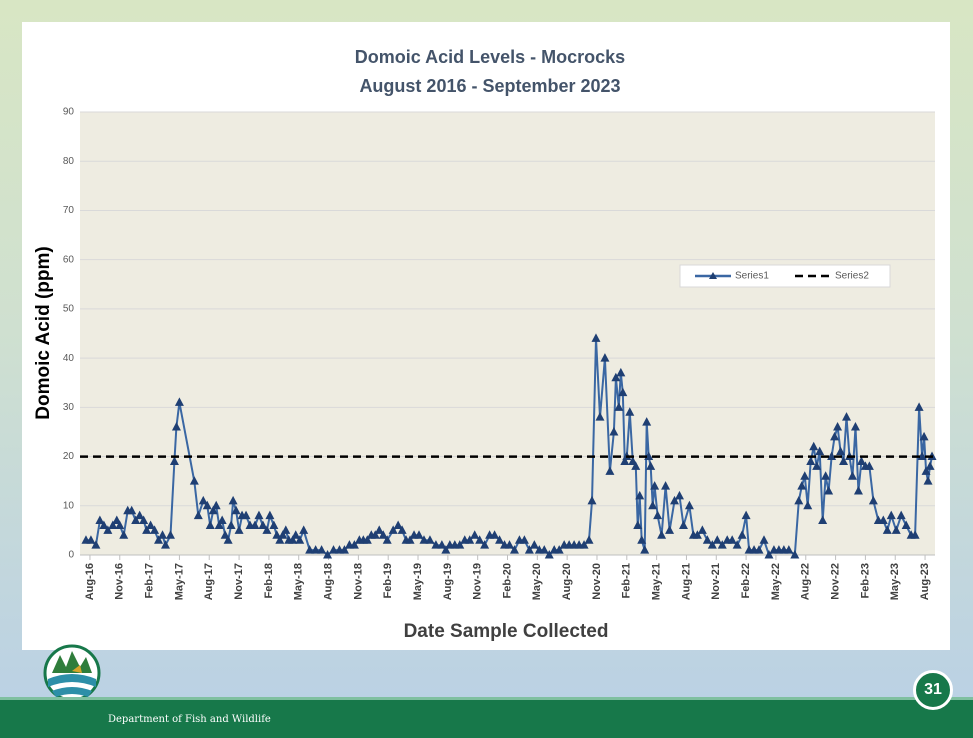 The image size is (973, 738). I want to click on x-tick-label: Feb-22, so click(746, 580).